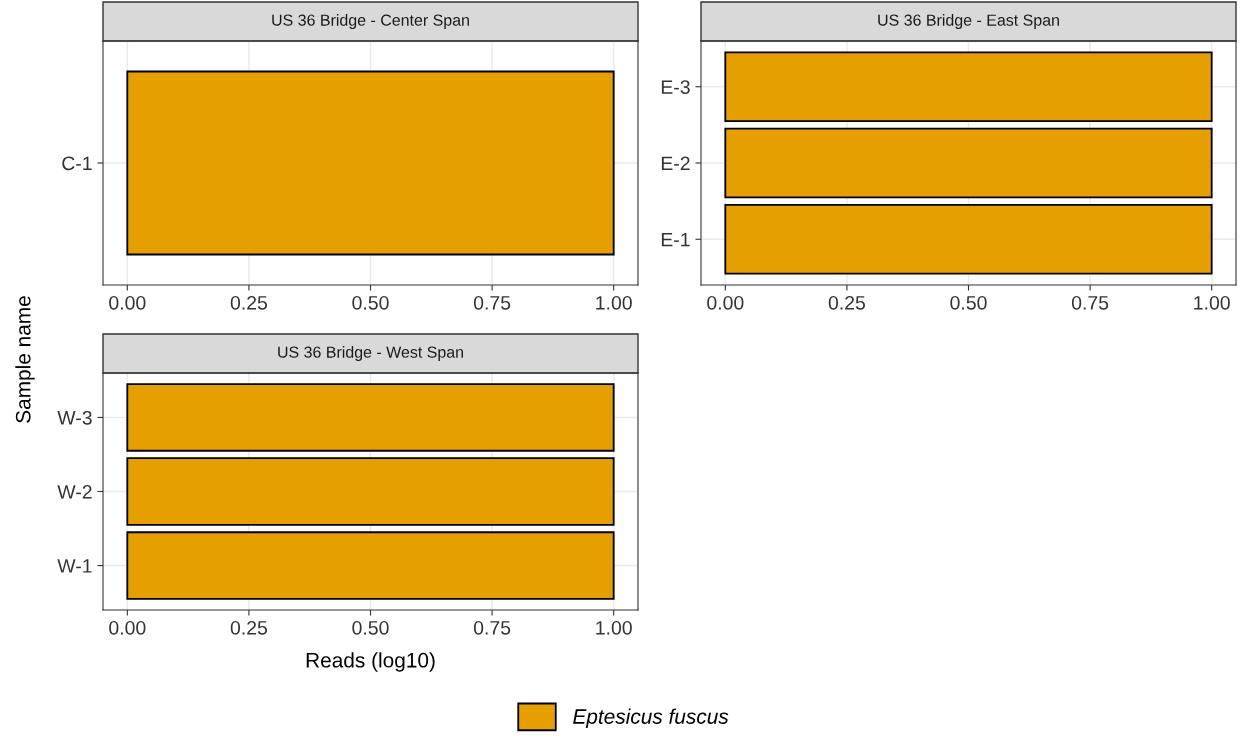 This screenshot has width=1247, height=749. Describe the element at coordinates (77, 163) in the screenshot. I see `y-tick-label: C-1` at that location.